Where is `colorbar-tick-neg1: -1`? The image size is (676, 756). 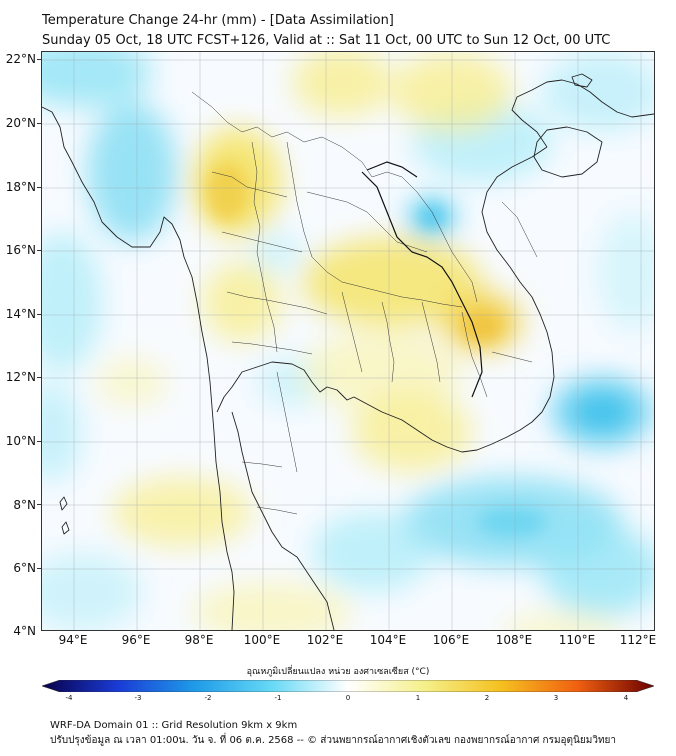
colorbar-tick-neg1: -1 is located at coordinates (278, 698).